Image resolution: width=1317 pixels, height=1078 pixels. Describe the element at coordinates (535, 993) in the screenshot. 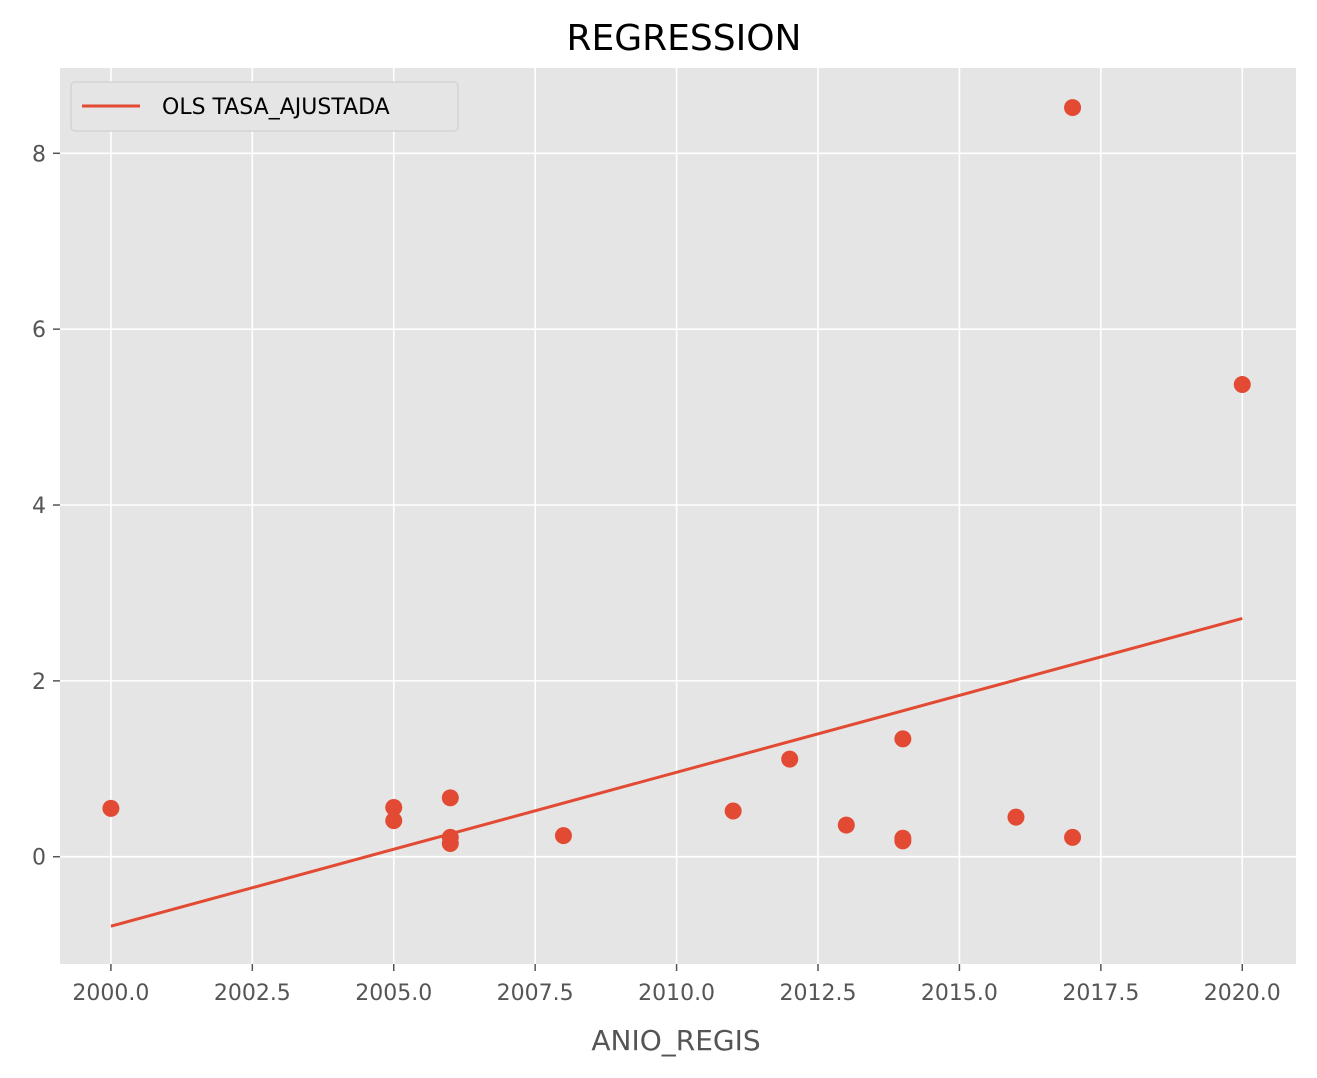

I see `x-tick-label: 2007.5` at that location.